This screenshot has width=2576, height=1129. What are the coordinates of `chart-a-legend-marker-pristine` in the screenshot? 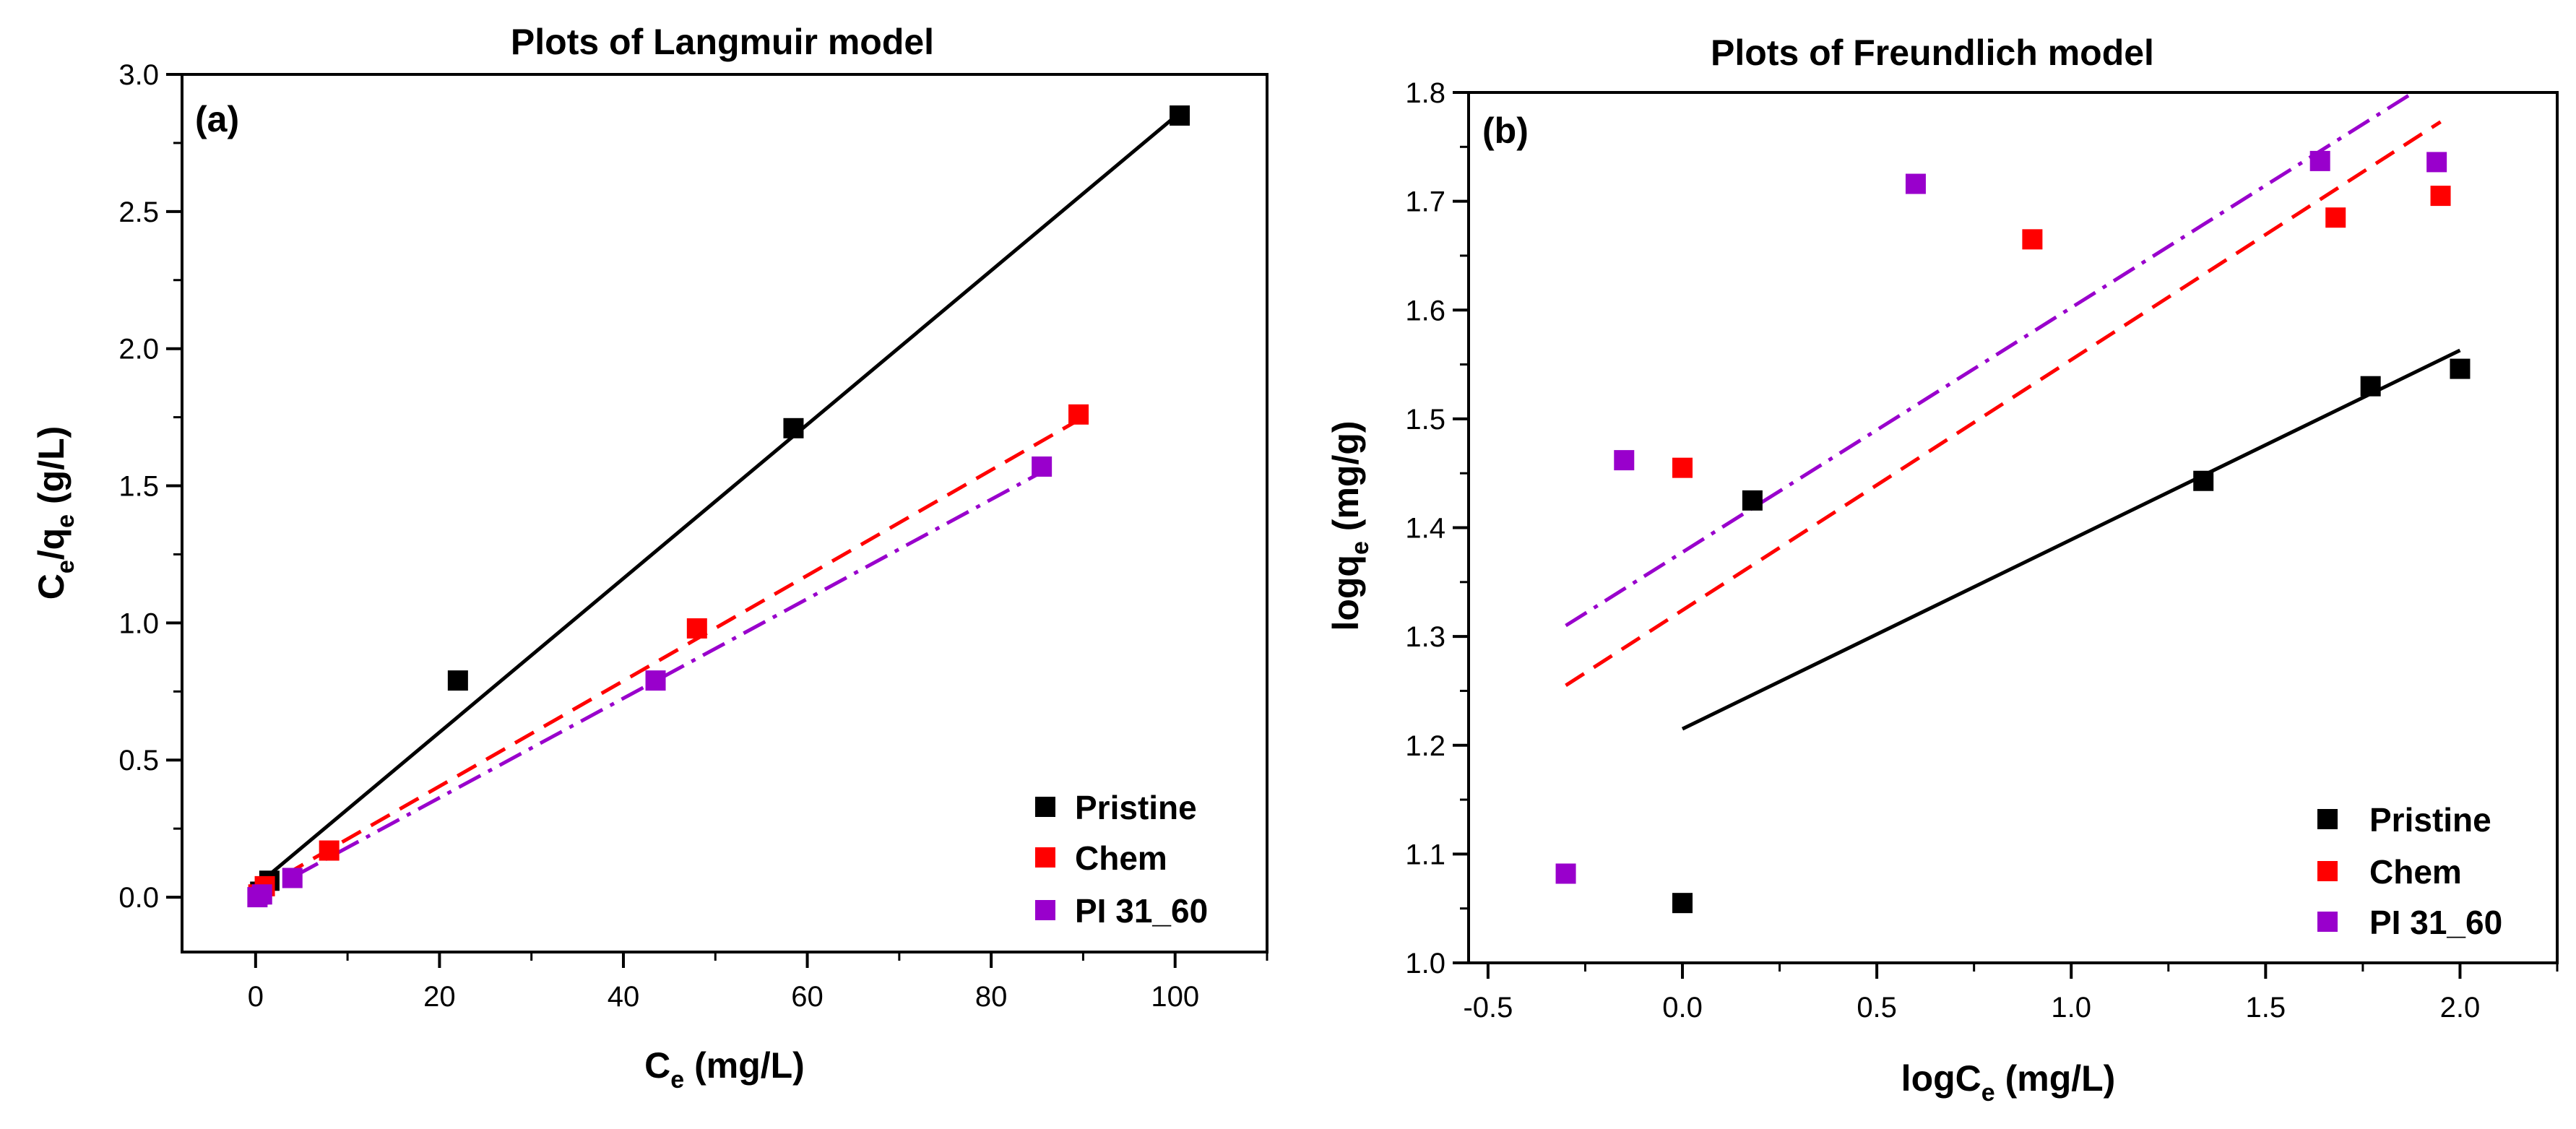 It's located at (1045, 807).